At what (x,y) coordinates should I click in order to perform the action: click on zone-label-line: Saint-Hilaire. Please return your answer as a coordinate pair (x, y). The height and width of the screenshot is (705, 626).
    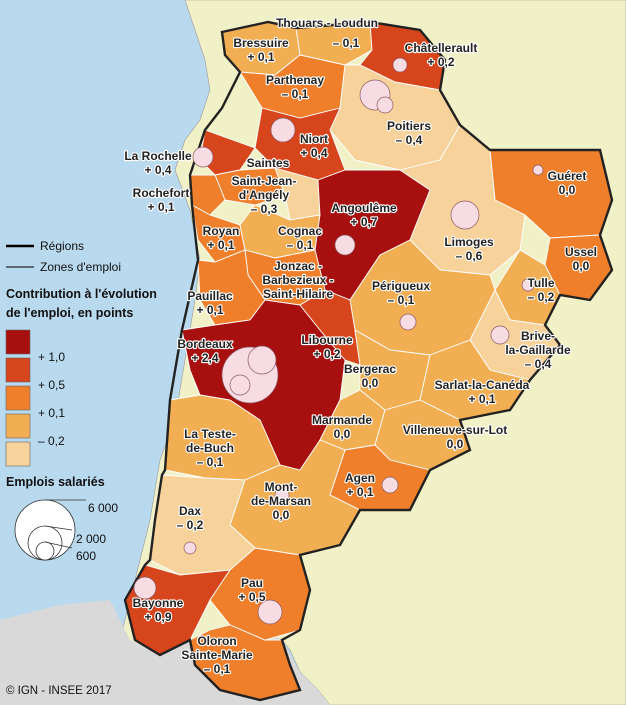
    Looking at the image, I should click on (298, 294).